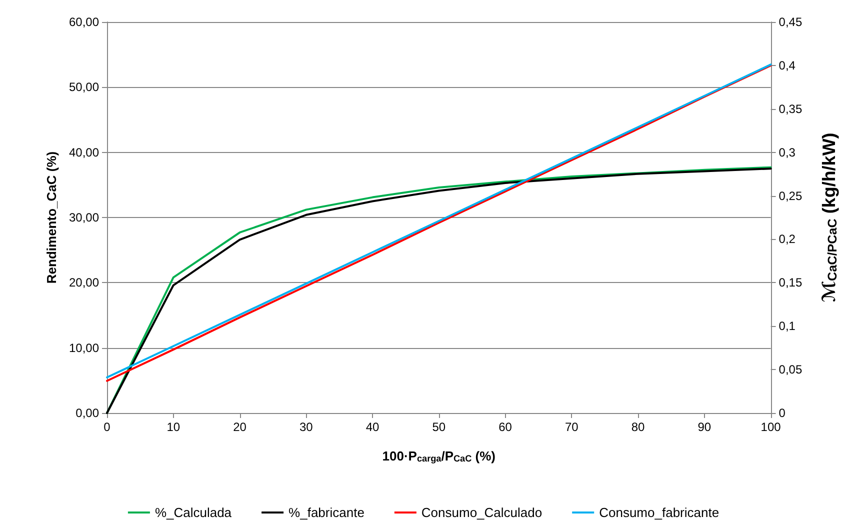 This screenshot has height=528, width=847. What do you see at coordinates (787, 239) in the screenshot?
I see `y2-tick-label: 0,2` at bounding box center [787, 239].